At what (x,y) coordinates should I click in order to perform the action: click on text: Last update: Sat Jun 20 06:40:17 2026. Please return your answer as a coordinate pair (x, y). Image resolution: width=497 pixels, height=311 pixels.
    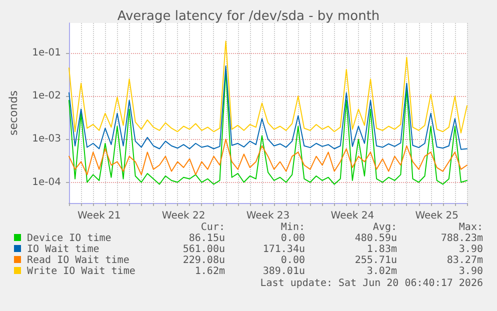
    Looking at the image, I should click on (371, 283).